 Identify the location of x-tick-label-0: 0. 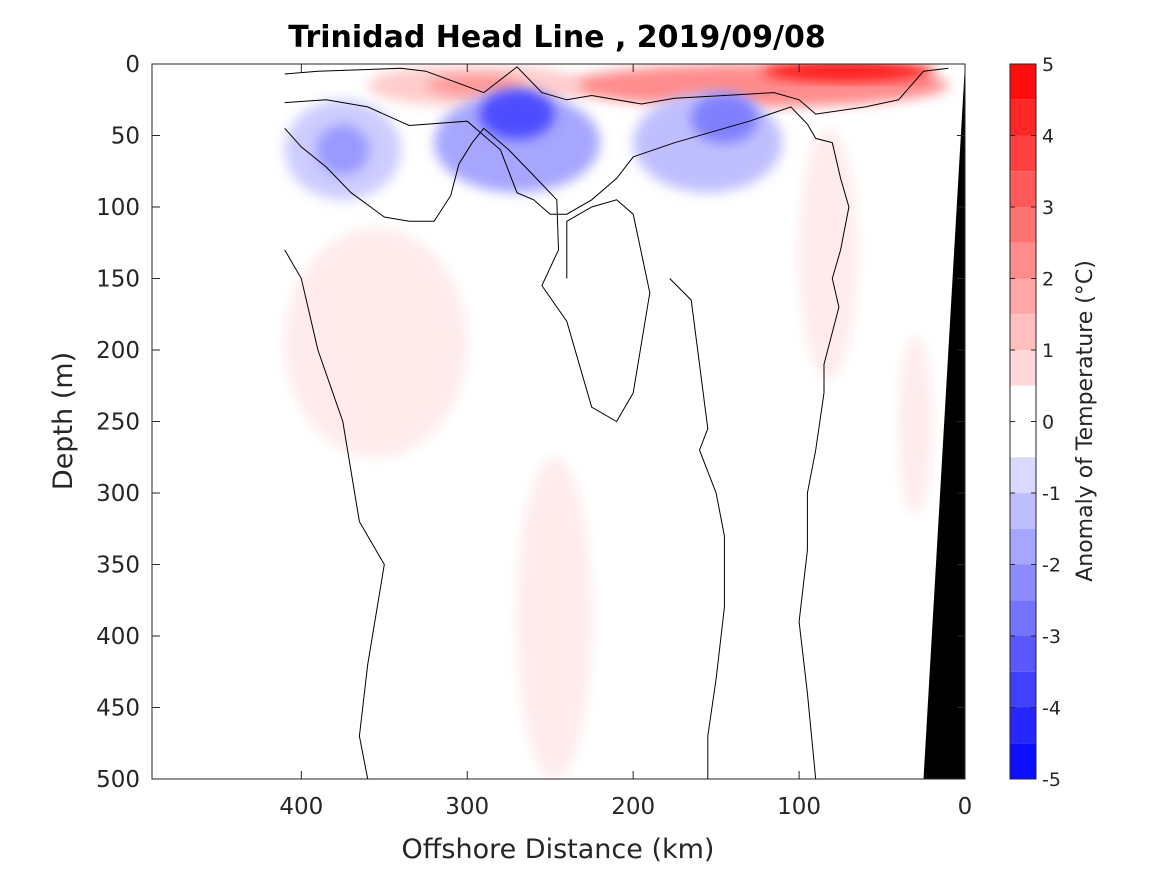
(965, 807).